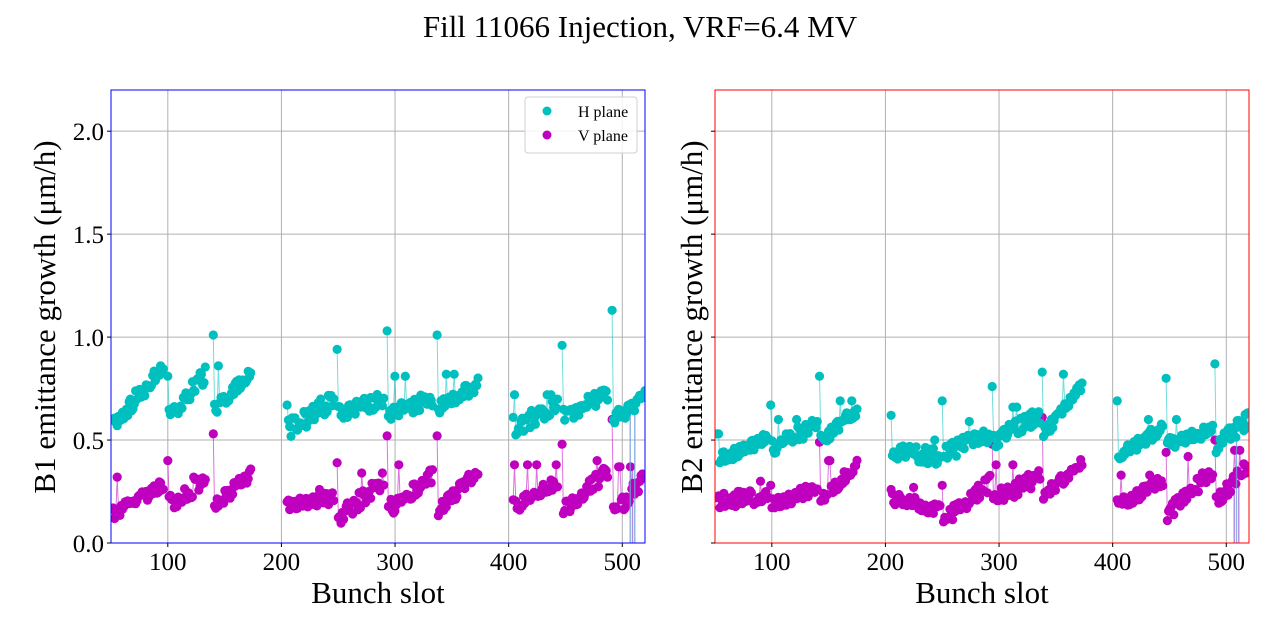 This screenshot has width=1280, height=640. Describe the element at coordinates (1227, 562) in the screenshot. I see `panel-b2-xtick-label-500: 500` at that location.